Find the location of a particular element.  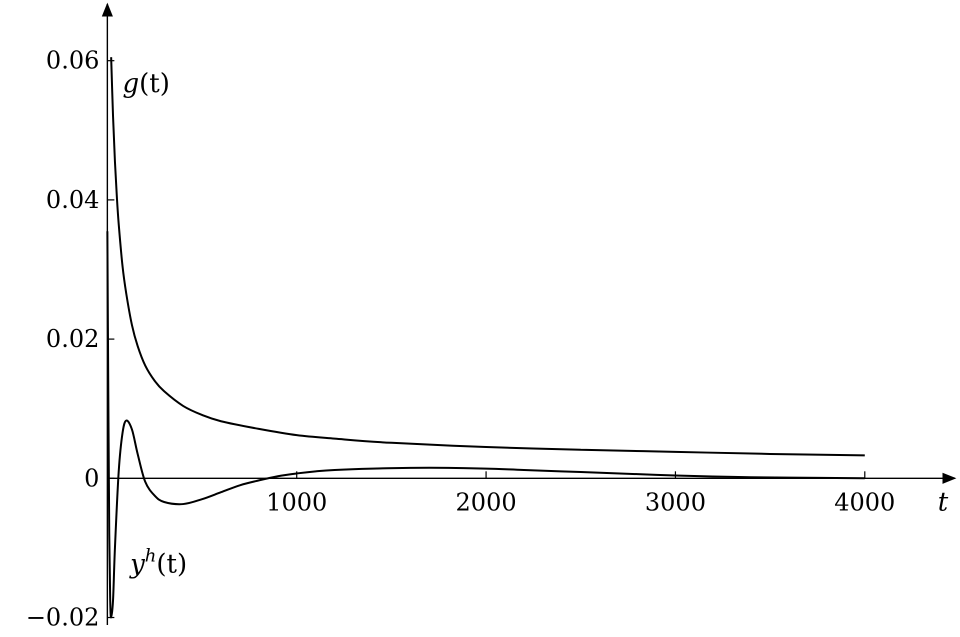

x-tick-label: 2000 is located at coordinates (486, 502).